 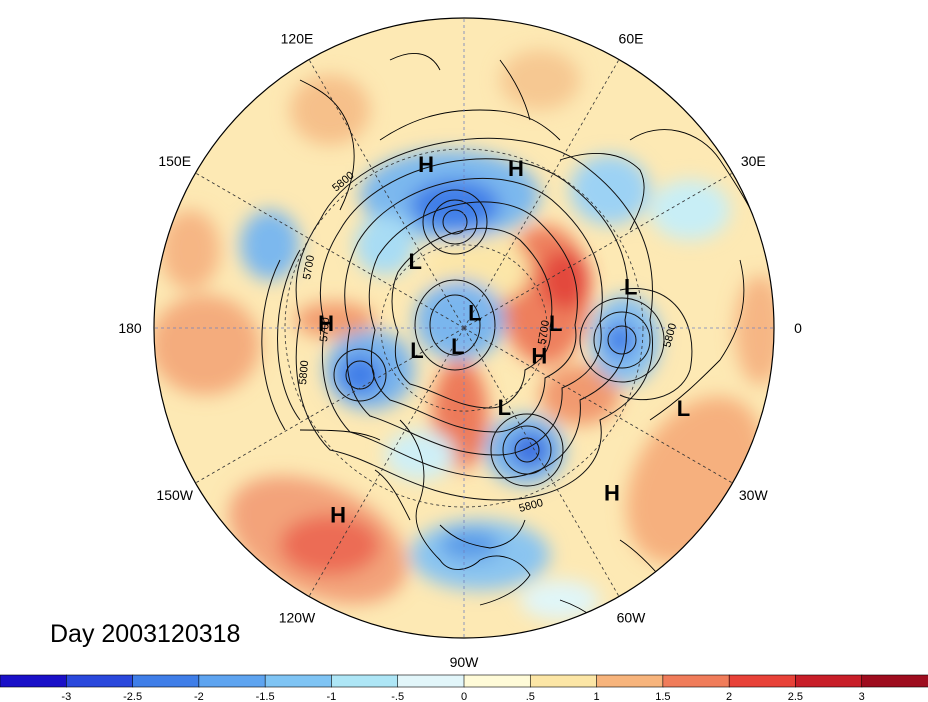 I want to click on colorbar-tick-label: -2, so click(x=199, y=696).